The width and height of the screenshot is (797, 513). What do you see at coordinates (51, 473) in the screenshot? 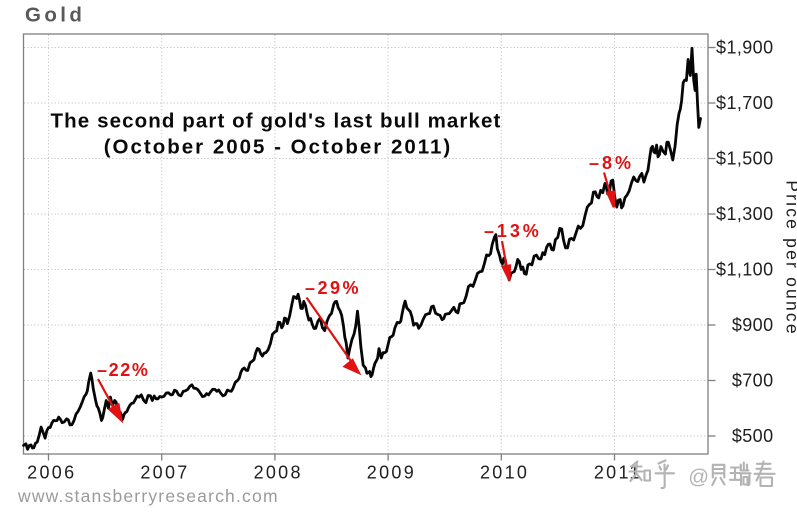
I see `svg-text: 2006` at bounding box center [51, 473].